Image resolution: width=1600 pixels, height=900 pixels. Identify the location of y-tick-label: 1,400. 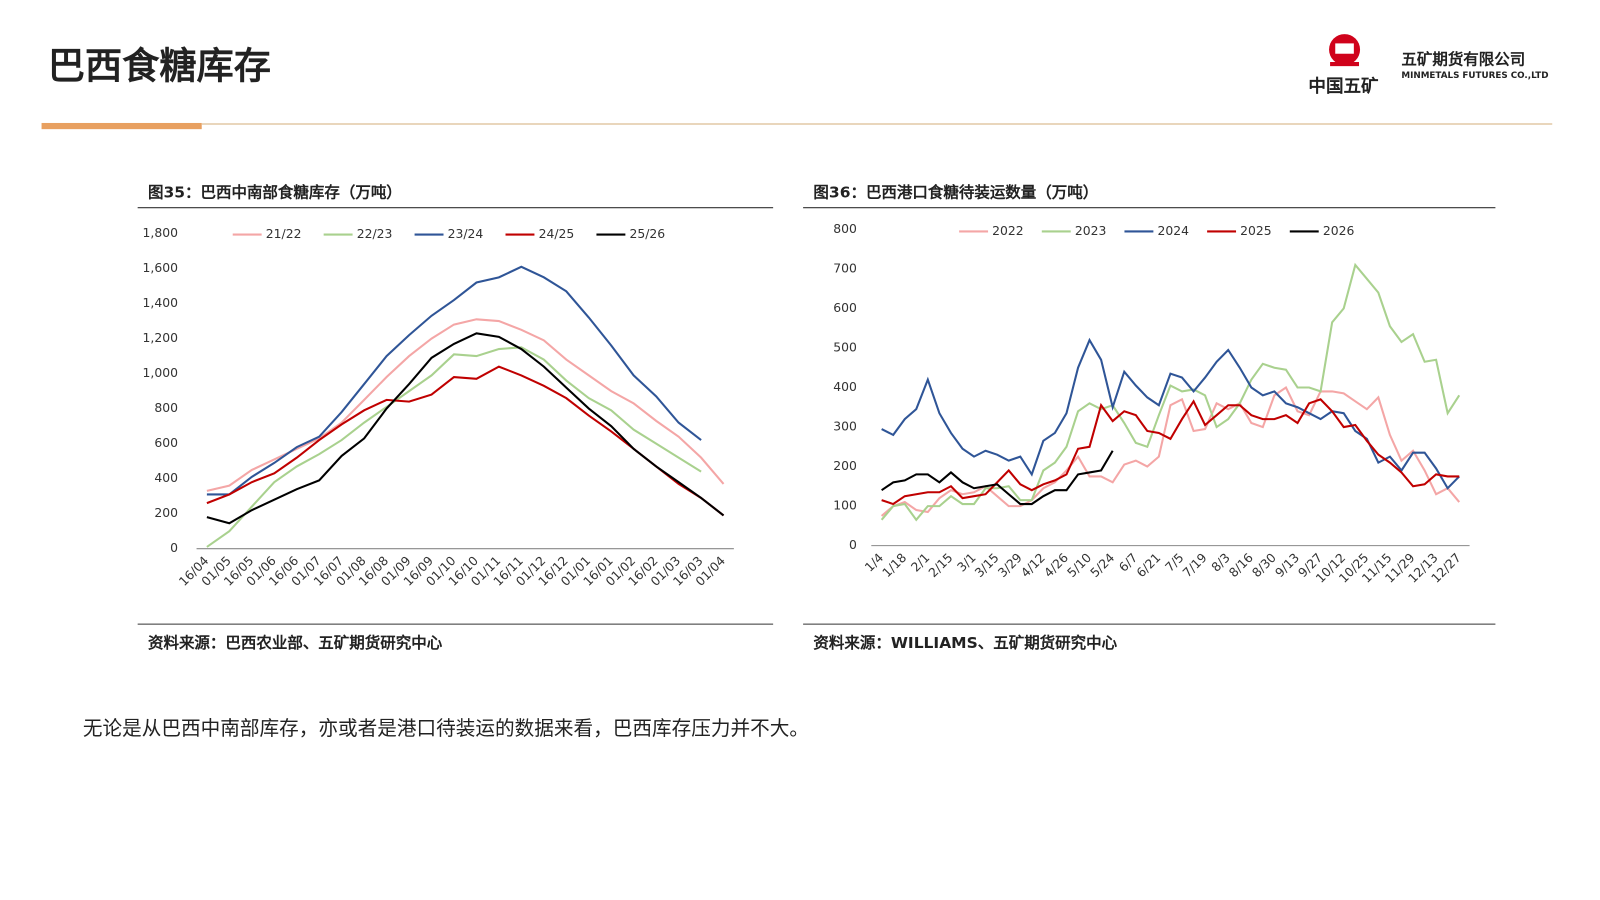
(161, 302).